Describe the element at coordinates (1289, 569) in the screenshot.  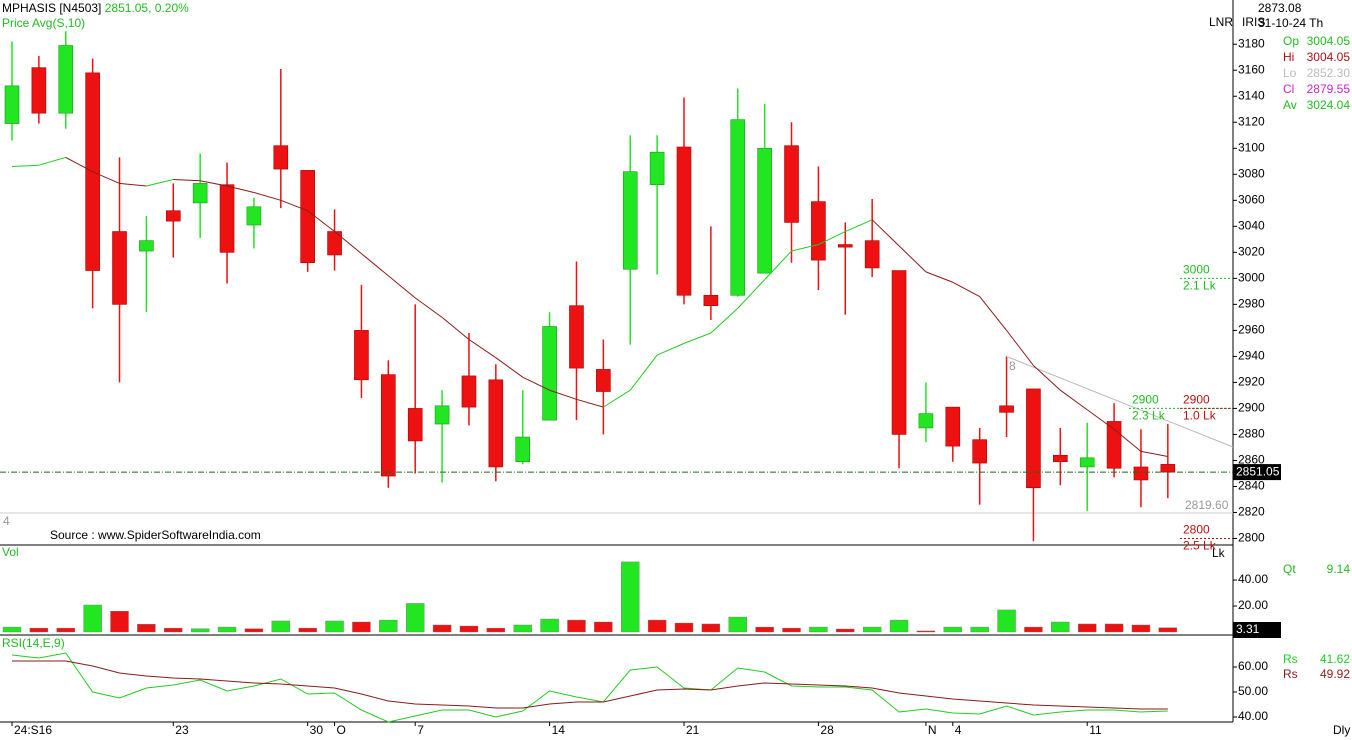
I see `qty-label: Qt` at that location.